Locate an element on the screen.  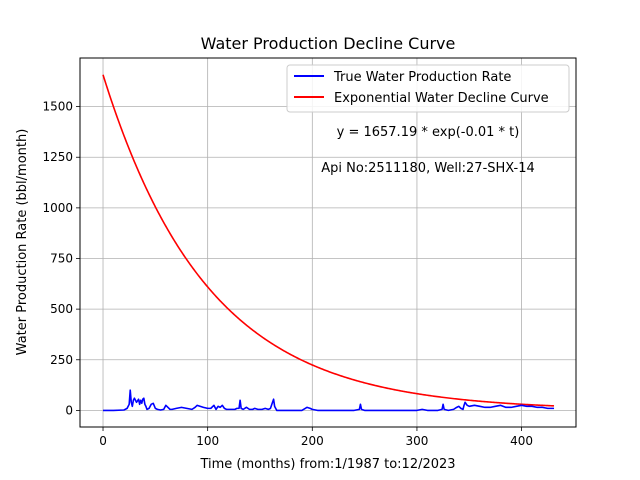
y-axis-ticks: 0 250 500 750 1000 1250 1500 is located at coordinates (61, 258).